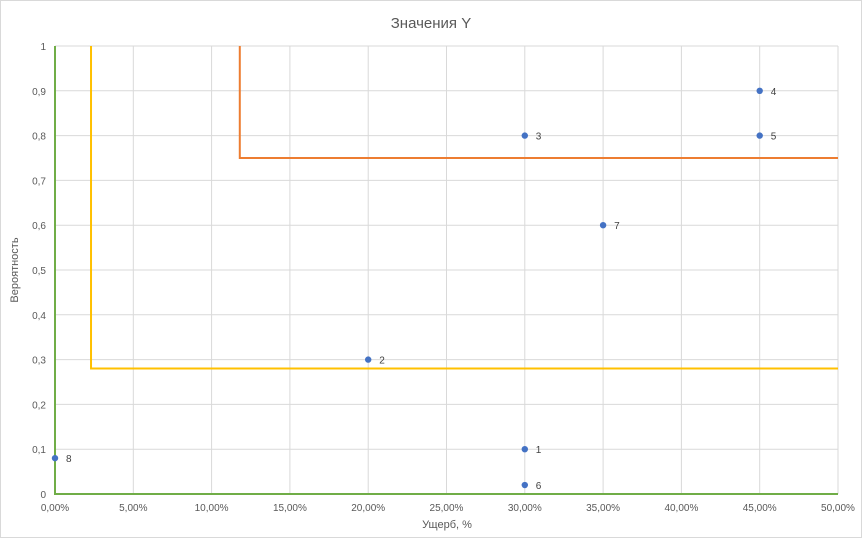 Image resolution: width=862 pixels, height=538 pixels. Describe the element at coordinates (39, 361) in the screenshot. I see `y-tick-label: 0,3` at that location.